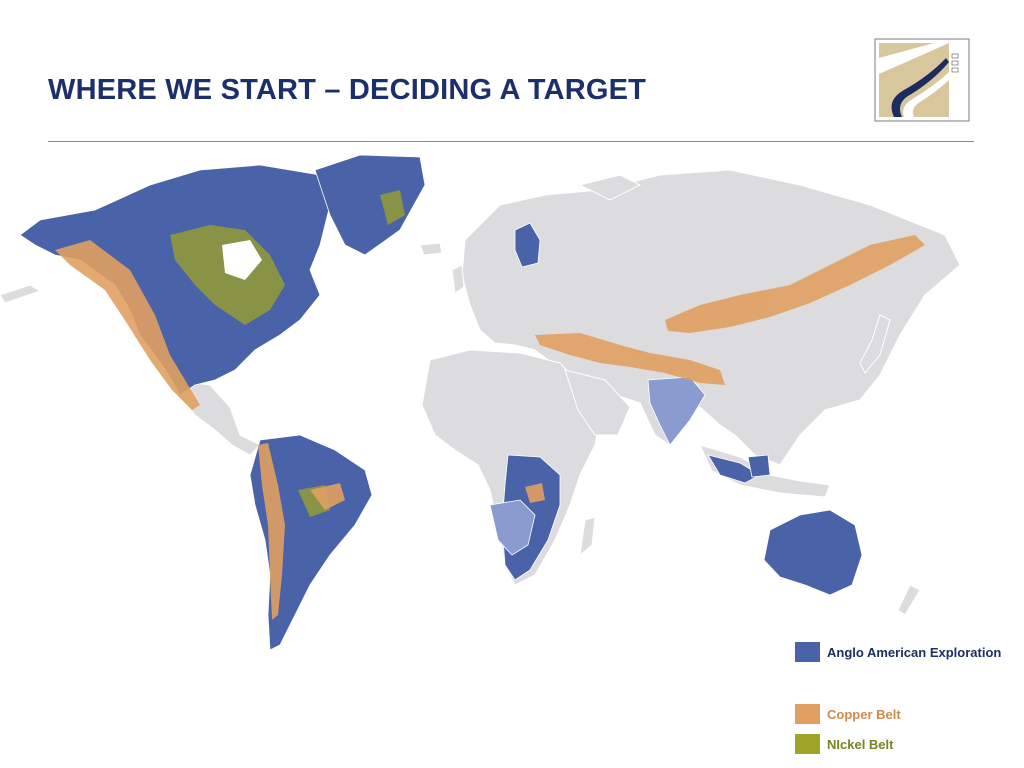  What do you see at coordinates (431, 249) in the screenshot?
I see `landmass-iceland` at bounding box center [431, 249].